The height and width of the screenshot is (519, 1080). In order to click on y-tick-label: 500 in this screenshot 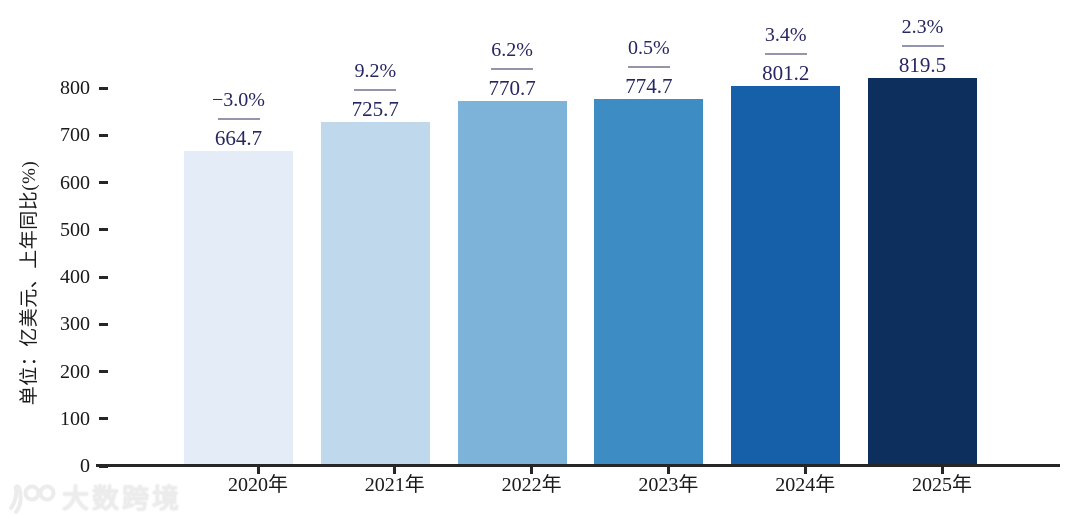, I will do `click(75, 229)`.